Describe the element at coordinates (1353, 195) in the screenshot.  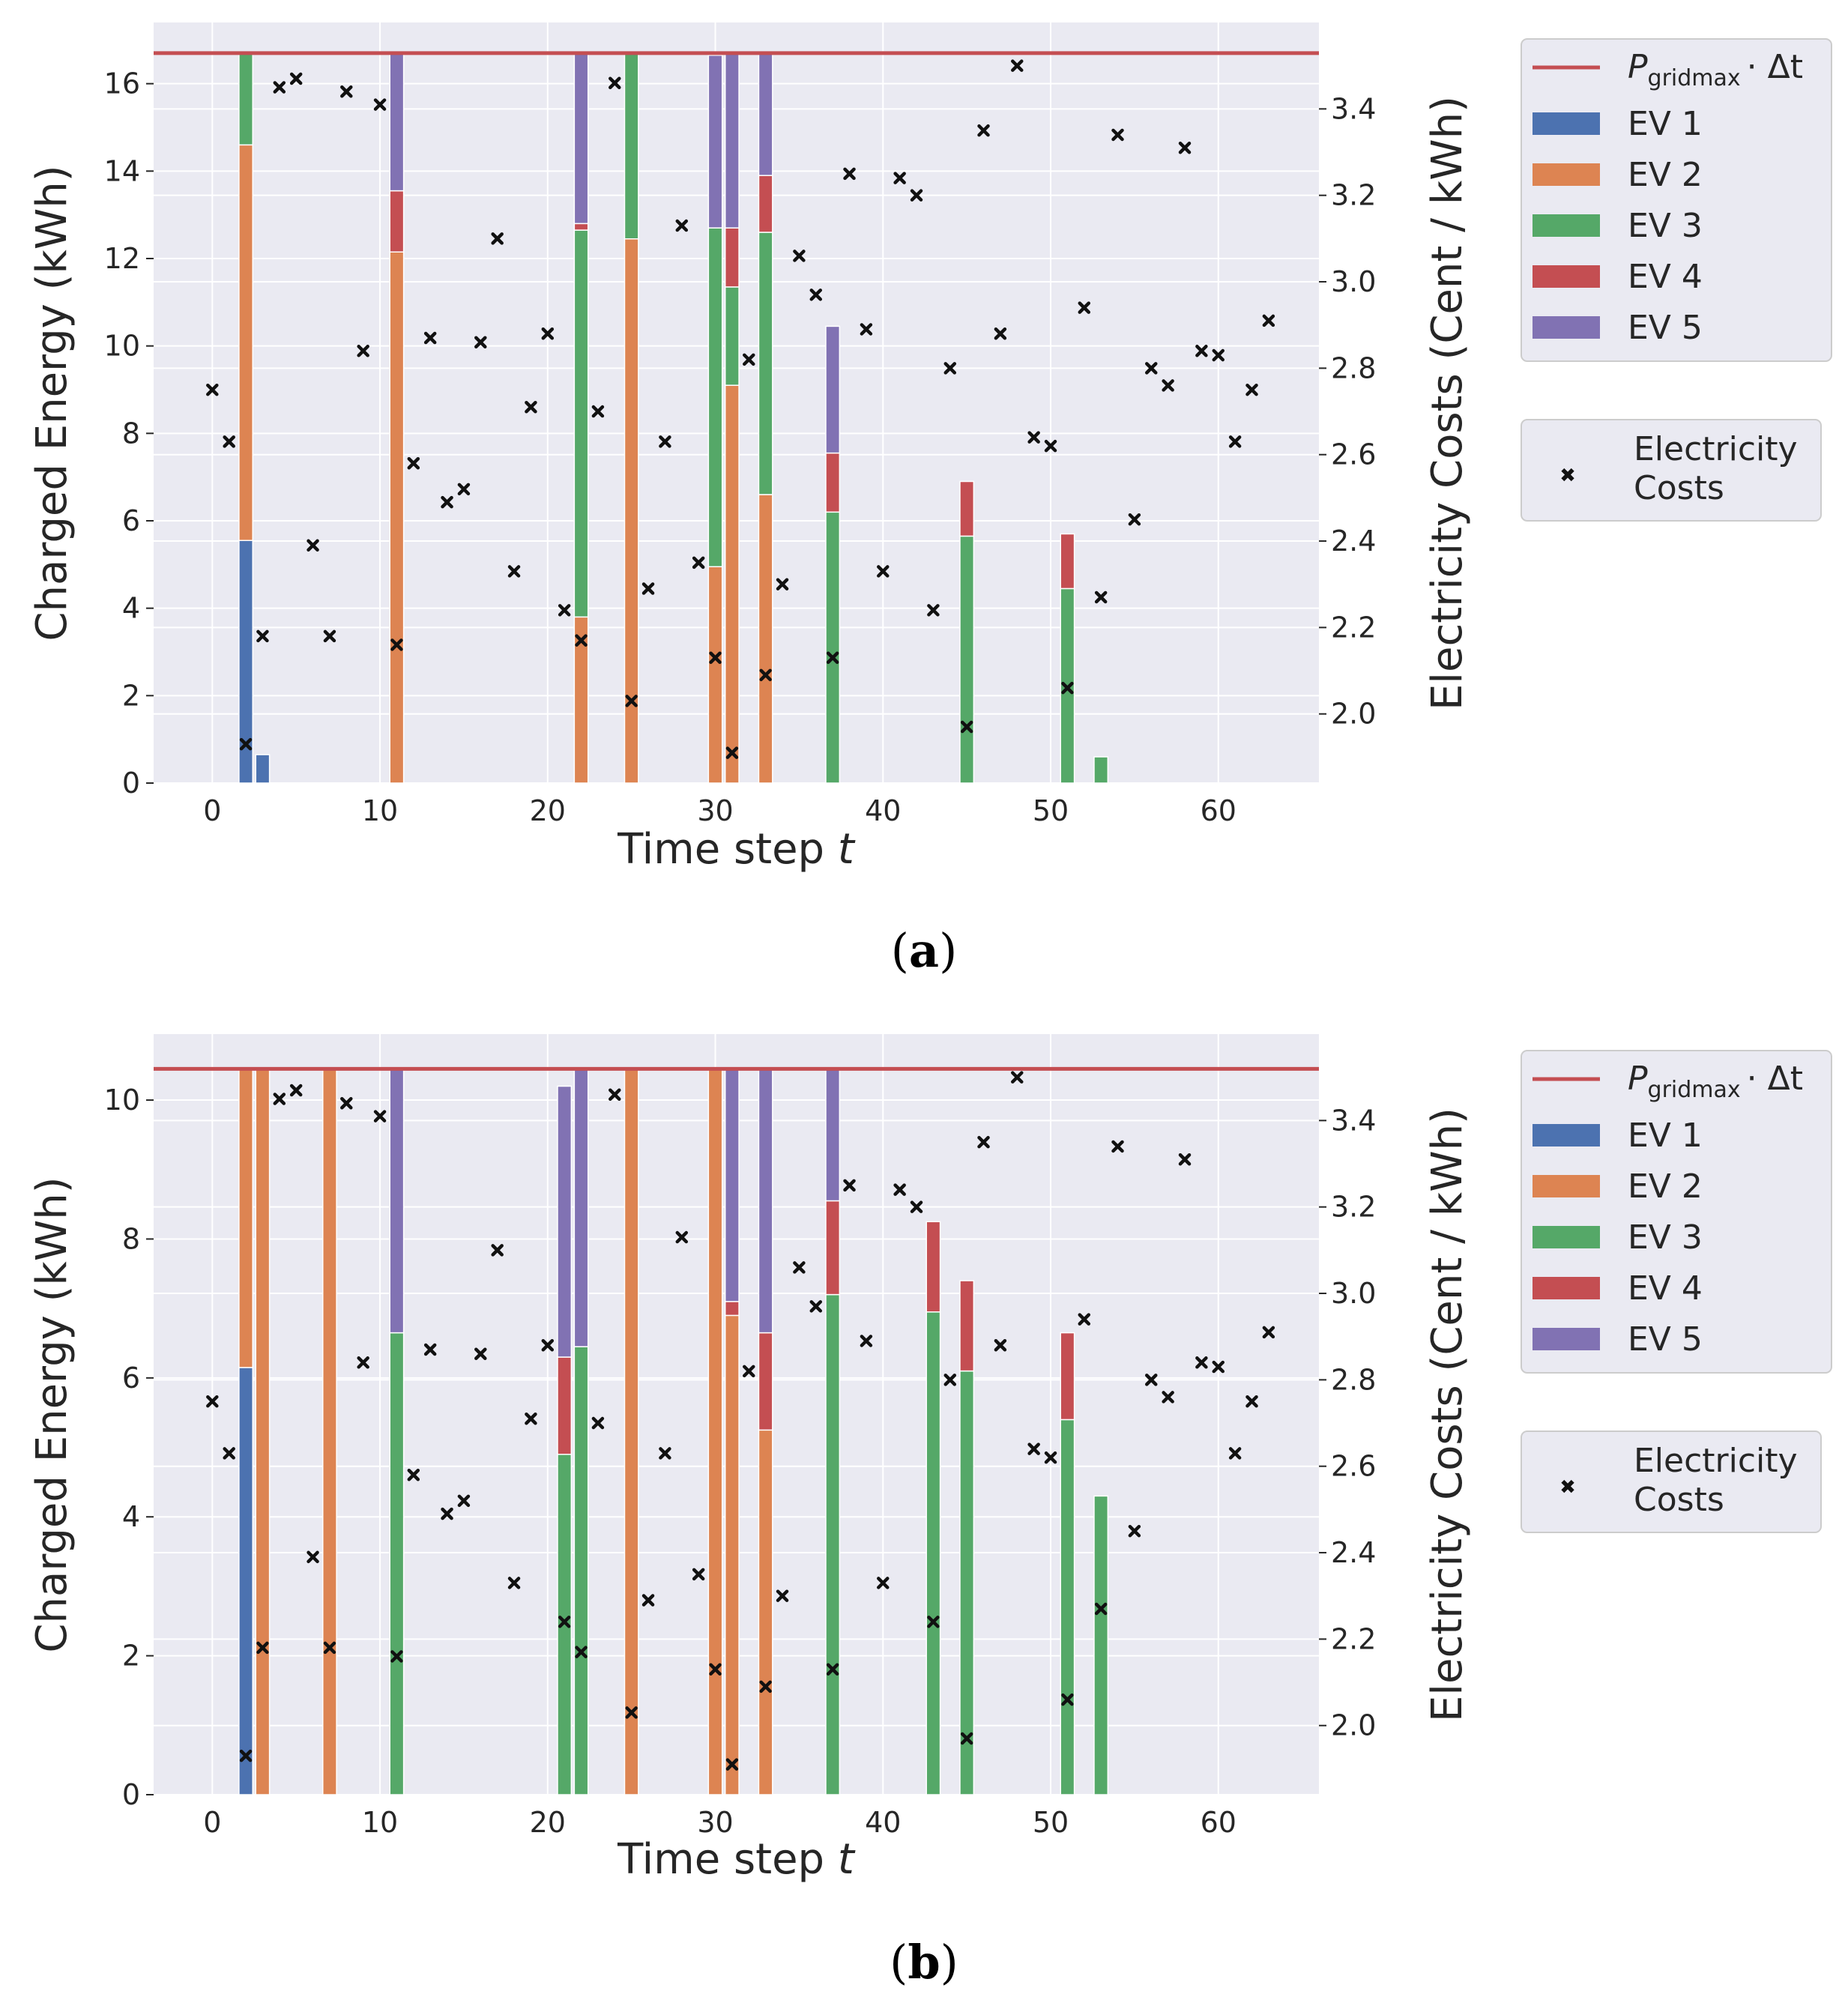
I see `y2-tick-label: 3.2` at that location.